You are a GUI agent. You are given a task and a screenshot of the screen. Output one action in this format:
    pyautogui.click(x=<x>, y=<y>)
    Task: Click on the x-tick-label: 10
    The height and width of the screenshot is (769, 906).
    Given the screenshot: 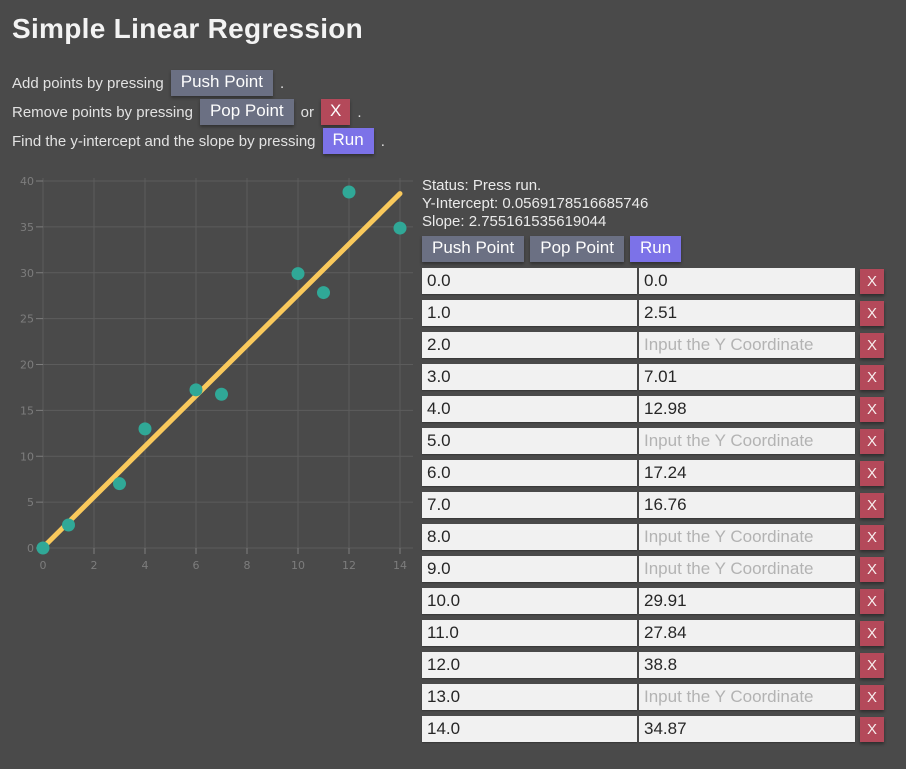 What is the action you would take?
    pyautogui.click(x=298, y=565)
    